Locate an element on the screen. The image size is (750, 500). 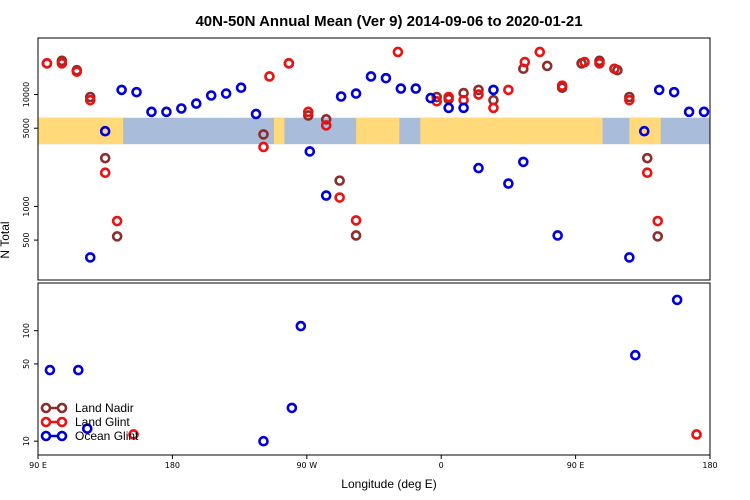
series-land-glint is located at coordinates (415, 434).